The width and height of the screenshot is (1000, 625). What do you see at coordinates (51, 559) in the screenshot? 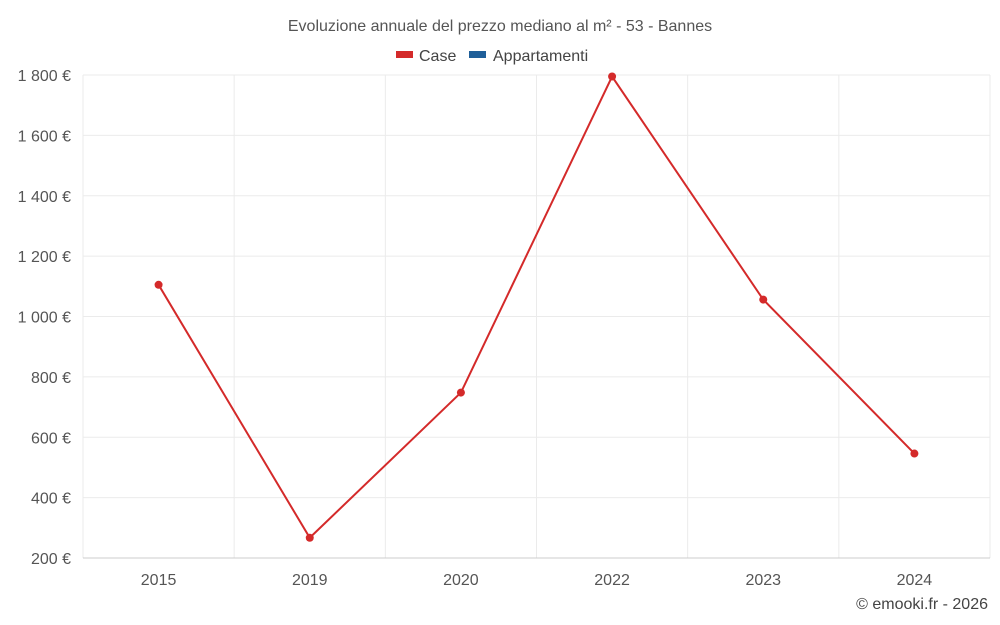
I see `y-tick-label: 200 €` at bounding box center [51, 559].